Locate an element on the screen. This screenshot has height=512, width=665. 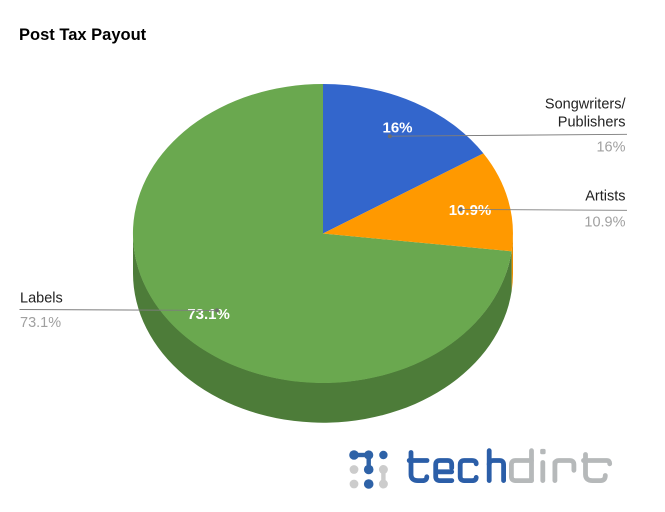
svg-text: Post Tax Payout is located at coordinates (83, 35).